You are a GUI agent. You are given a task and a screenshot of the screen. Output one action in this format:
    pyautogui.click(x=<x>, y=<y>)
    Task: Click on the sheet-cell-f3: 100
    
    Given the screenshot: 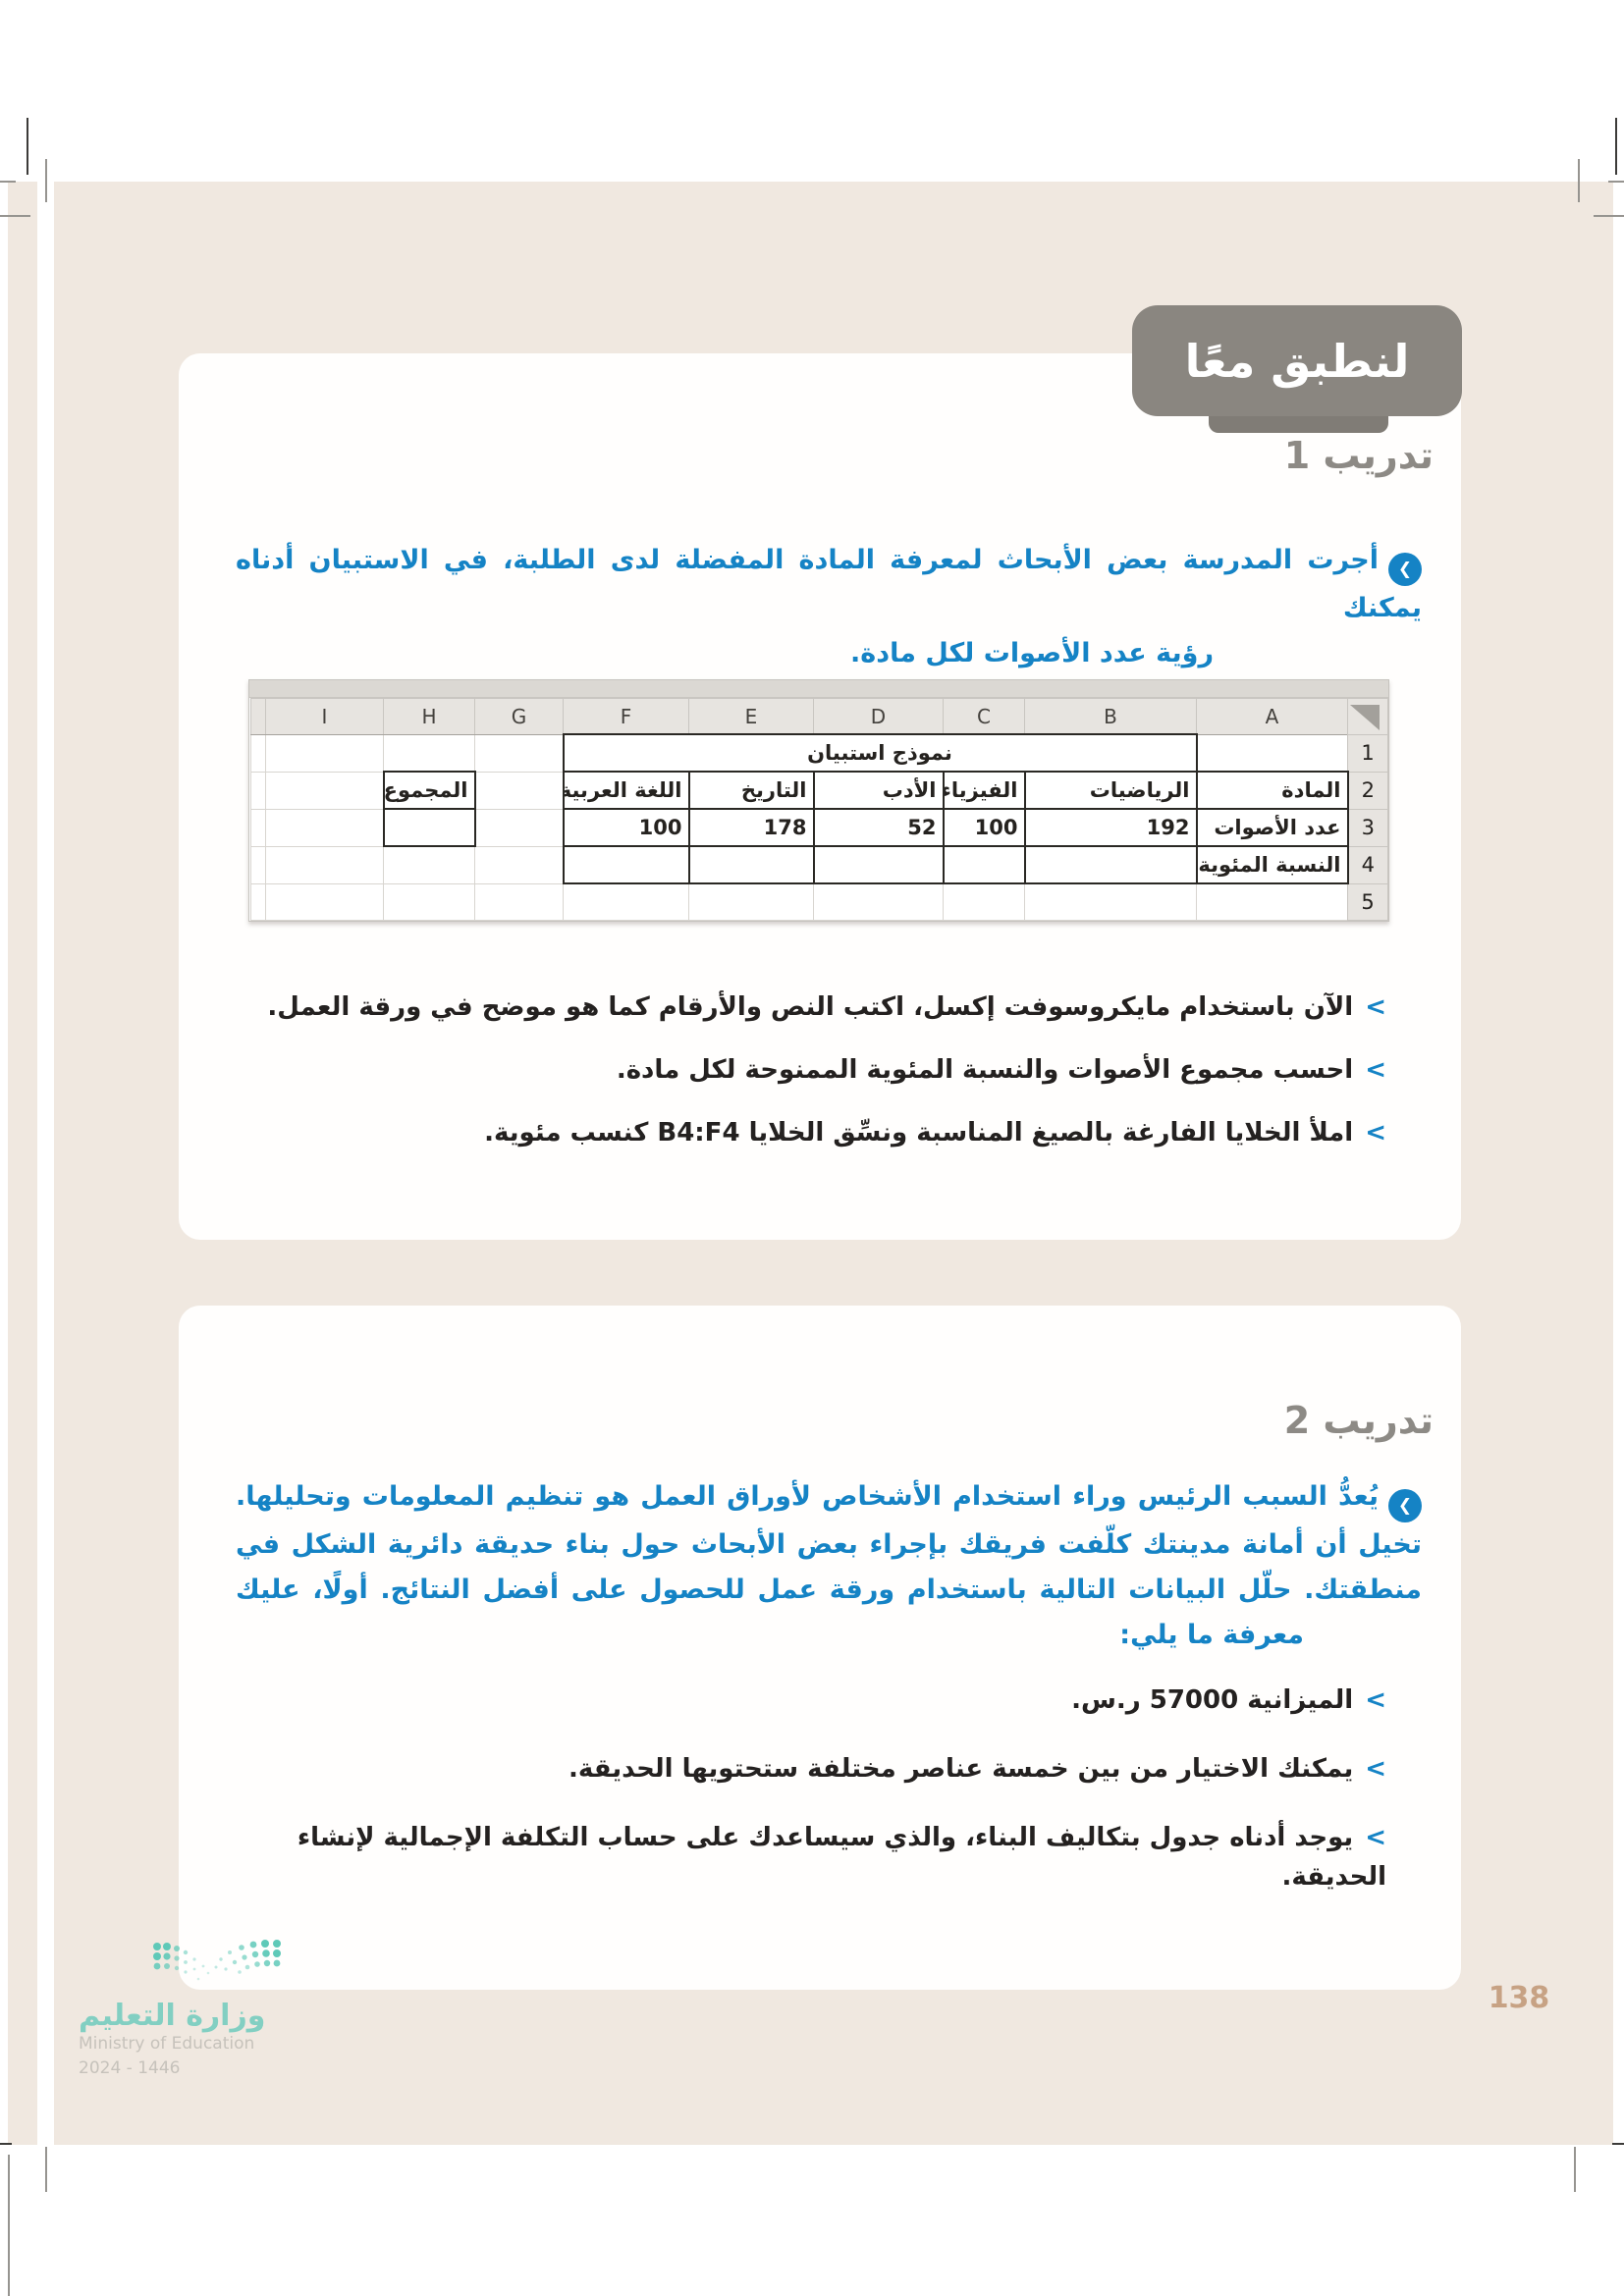 What is the action you would take?
    pyautogui.click(x=626, y=827)
    